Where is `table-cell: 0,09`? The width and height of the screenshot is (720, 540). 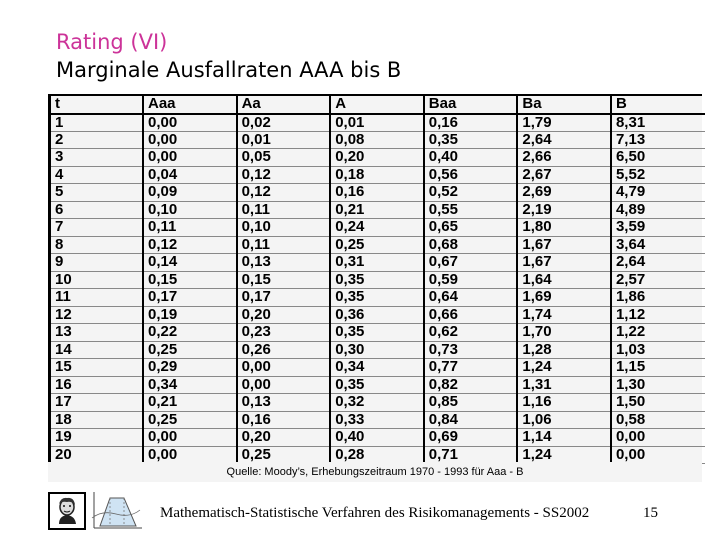
table-cell: 0,09 is located at coordinates (190, 192).